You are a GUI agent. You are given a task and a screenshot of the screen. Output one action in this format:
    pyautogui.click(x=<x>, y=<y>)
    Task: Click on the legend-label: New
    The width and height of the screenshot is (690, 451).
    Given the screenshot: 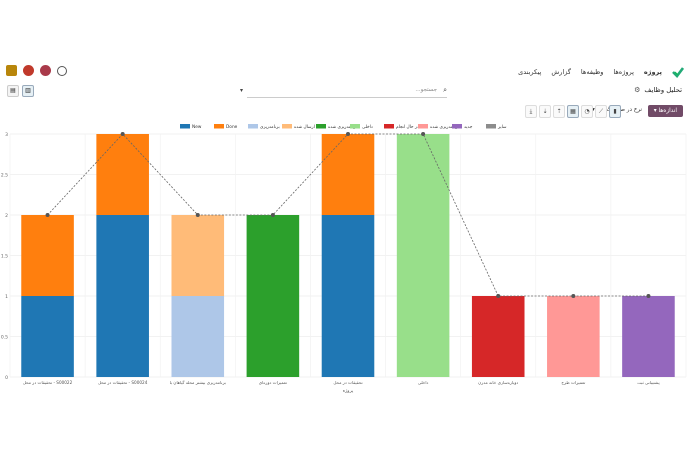 What is the action you would take?
    pyautogui.click(x=197, y=127)
    